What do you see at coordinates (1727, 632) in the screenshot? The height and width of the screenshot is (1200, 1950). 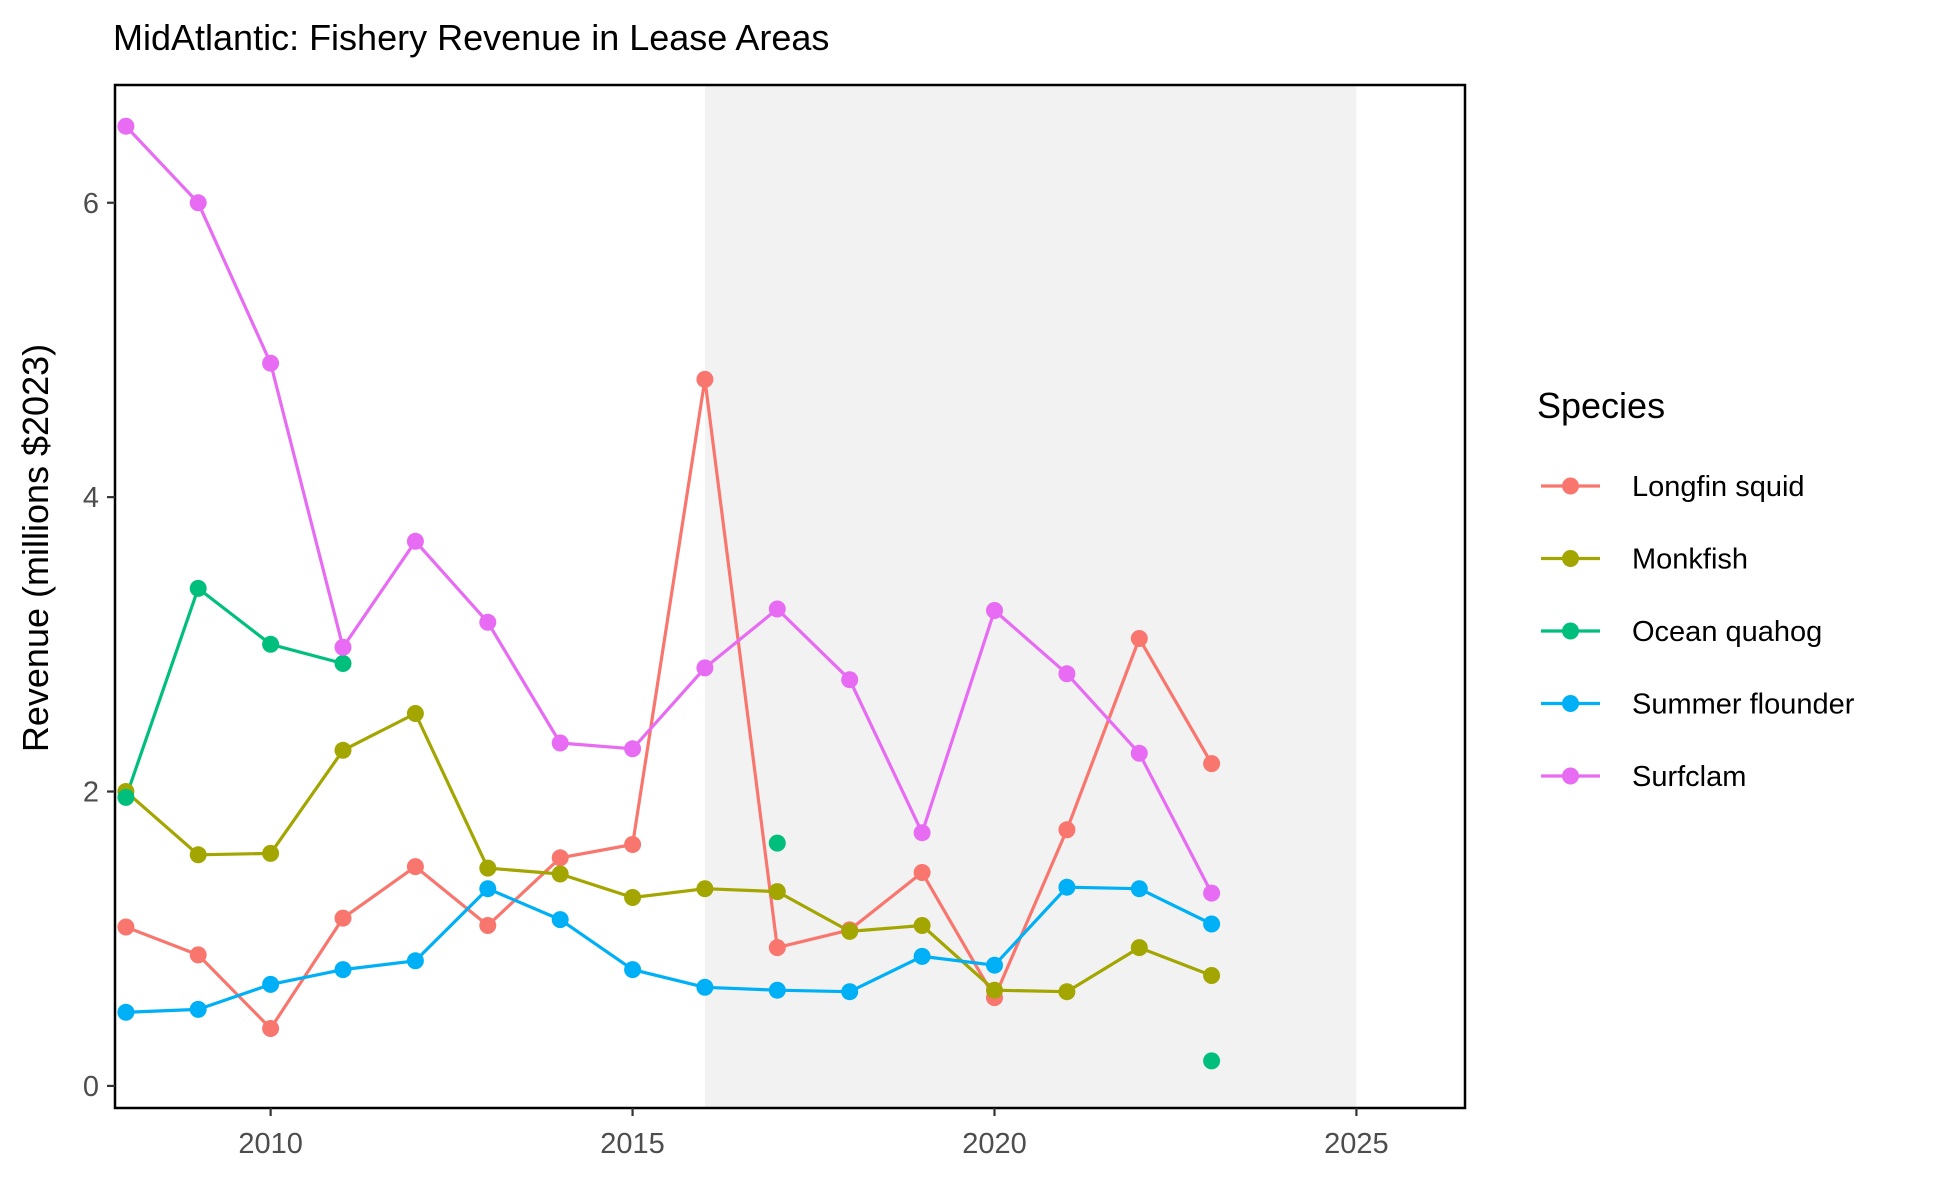 I see `legend-label-2: Ocean quahog` at bounding box center [1727, 632].